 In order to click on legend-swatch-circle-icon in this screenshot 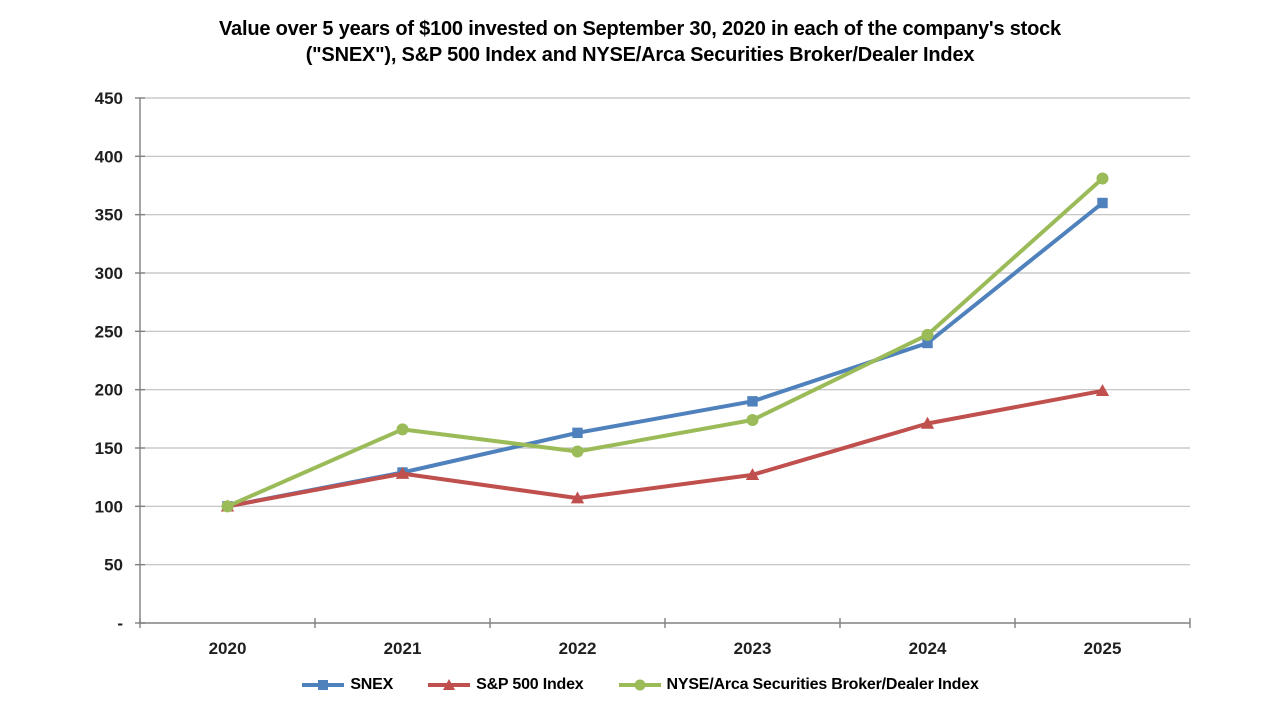, I will do `click(639, 685)`.